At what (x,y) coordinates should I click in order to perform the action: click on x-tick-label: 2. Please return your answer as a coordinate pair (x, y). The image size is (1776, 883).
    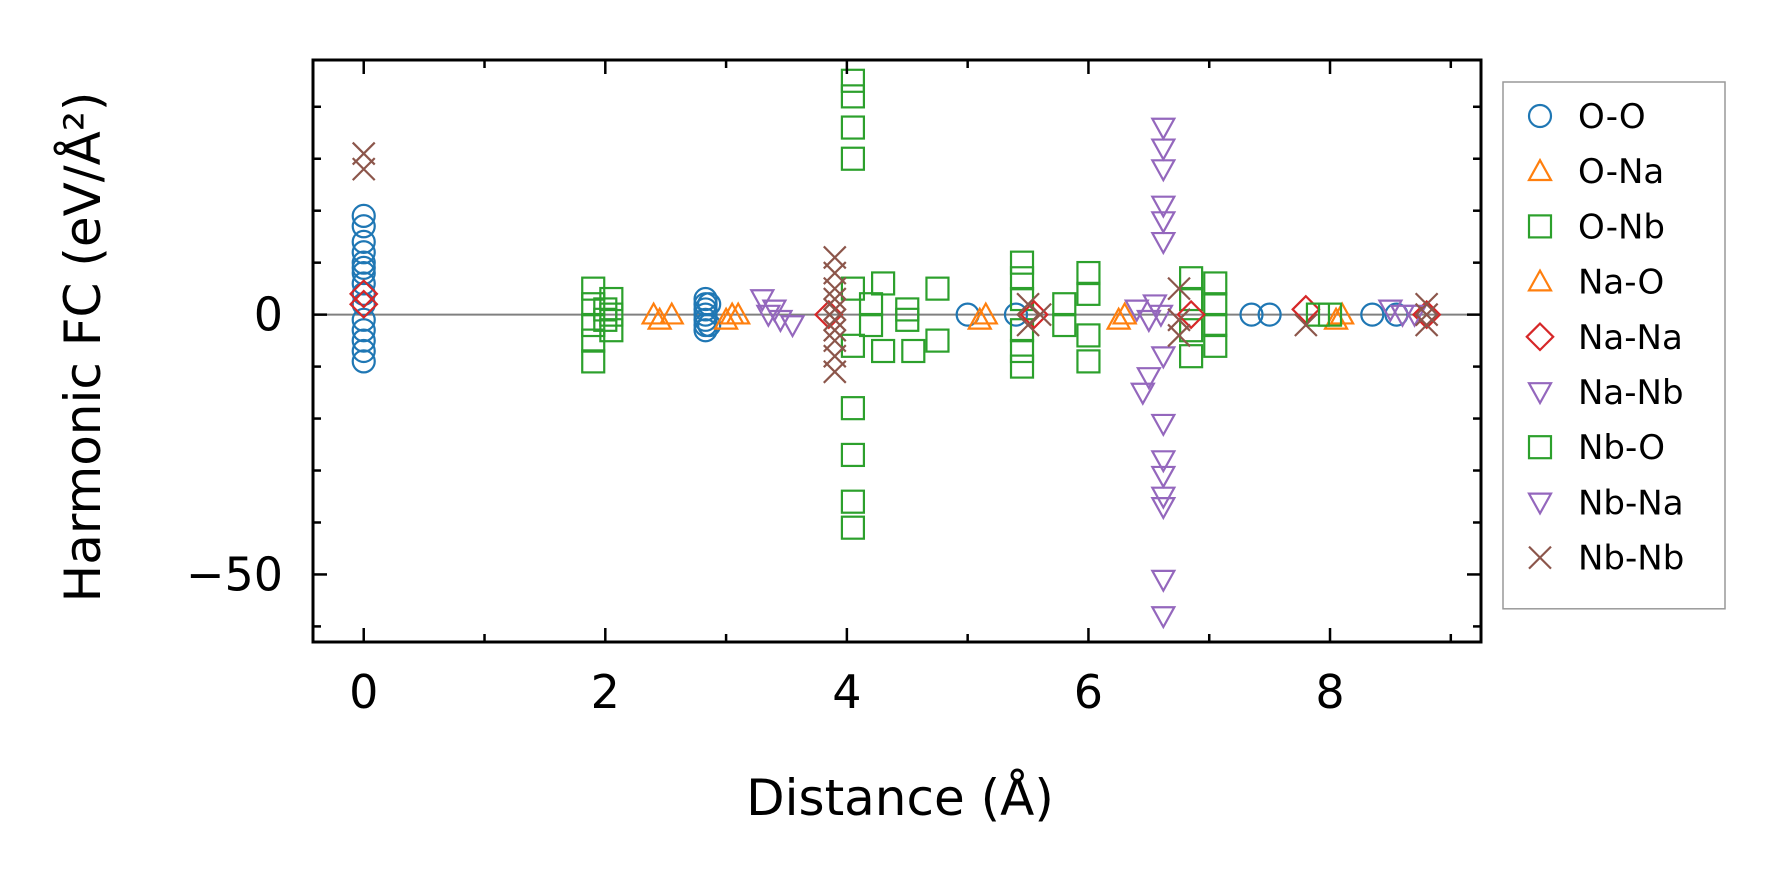
    Looking at the image, I should click on (605, 692).